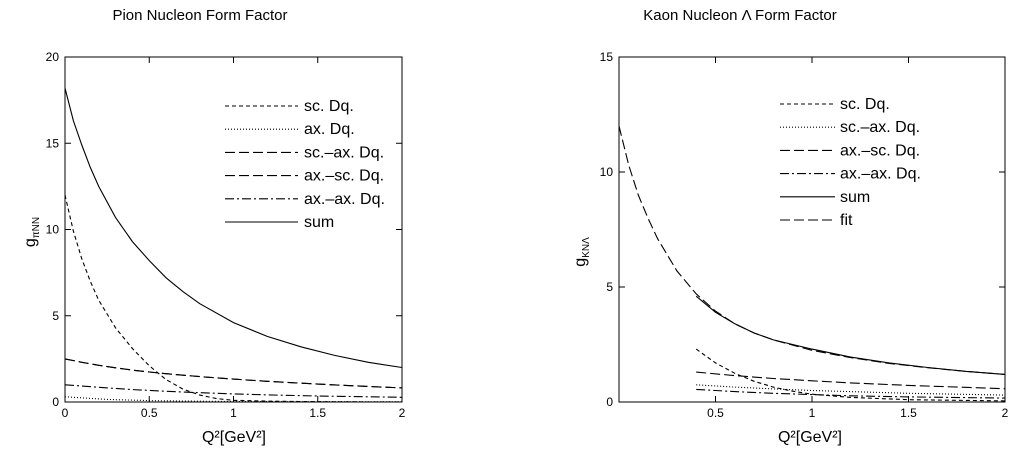  What do you see at coordinates (36, 227) in the screenshot?
I see `y-axis-label-sub: πNN` at bounding box center [36, 227].